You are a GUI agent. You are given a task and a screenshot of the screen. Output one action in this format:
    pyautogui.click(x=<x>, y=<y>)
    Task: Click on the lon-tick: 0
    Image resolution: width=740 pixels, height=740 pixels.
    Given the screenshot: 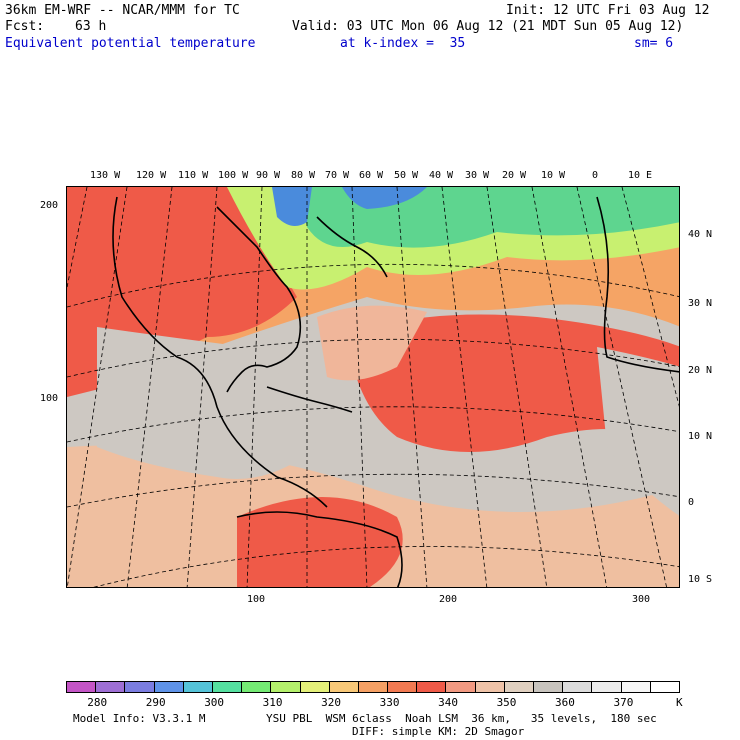 What is the action you would take?
    pyautogui.click(x=595, y=175)
    